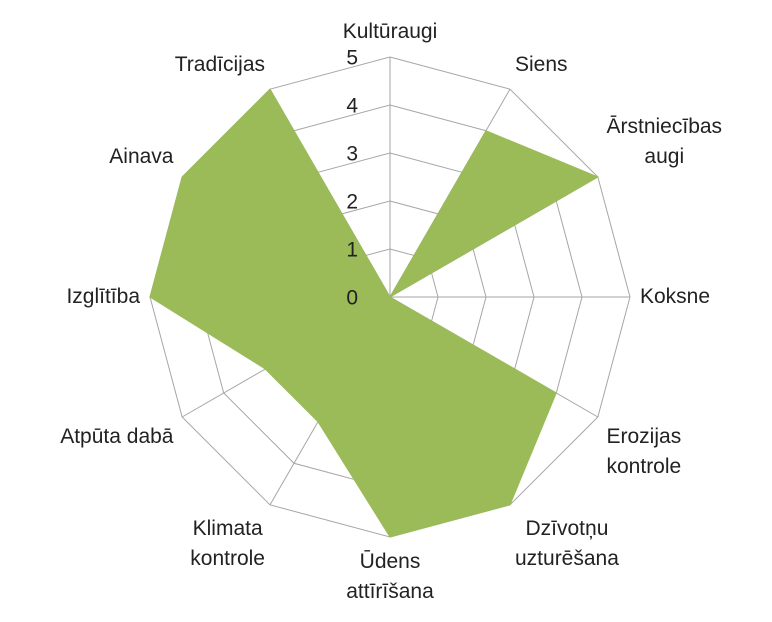  I want to click on r-tick-label: 1, so click(352, 250).